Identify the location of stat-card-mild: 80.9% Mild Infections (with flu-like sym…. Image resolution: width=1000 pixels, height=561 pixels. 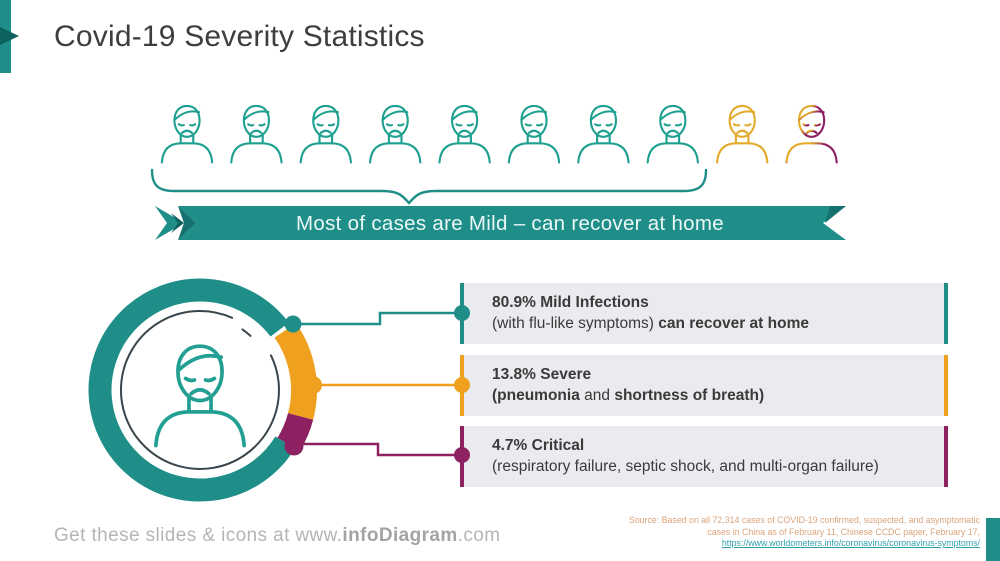
(704, 313).